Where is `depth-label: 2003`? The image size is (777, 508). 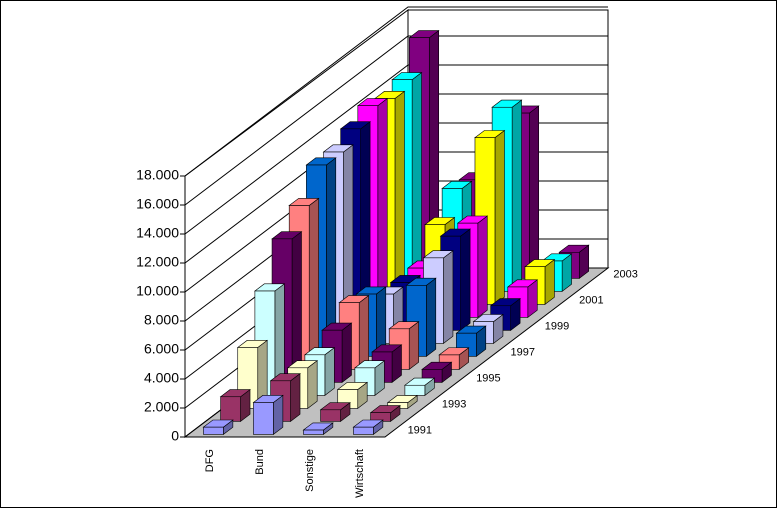
depth-label: 2003 is located at coordinates (625, 274).